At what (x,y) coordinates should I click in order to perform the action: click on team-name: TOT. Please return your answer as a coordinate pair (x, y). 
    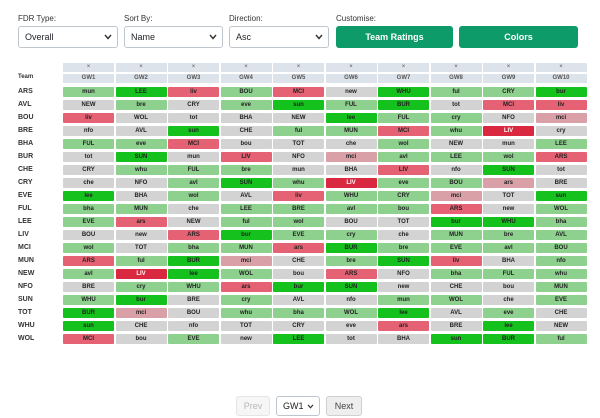
    Looking at the image, I should click on (25, 312).